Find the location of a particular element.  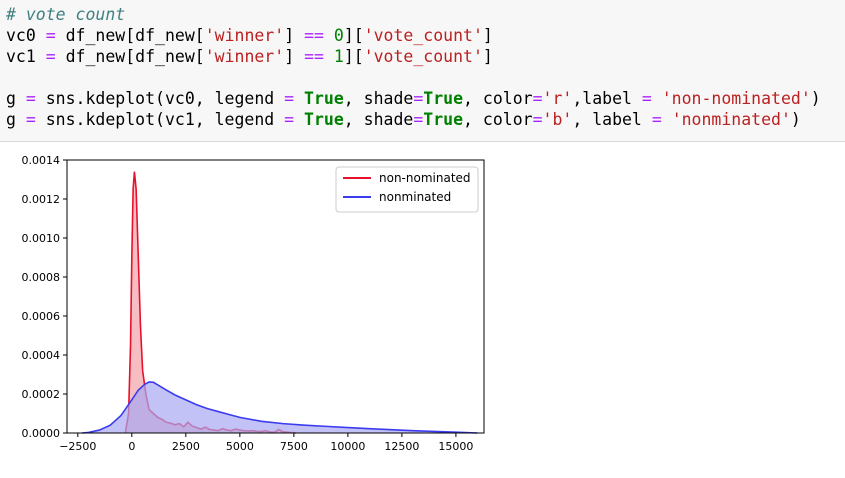

x-tick-label: 0 is located at coordinates (131, 446).